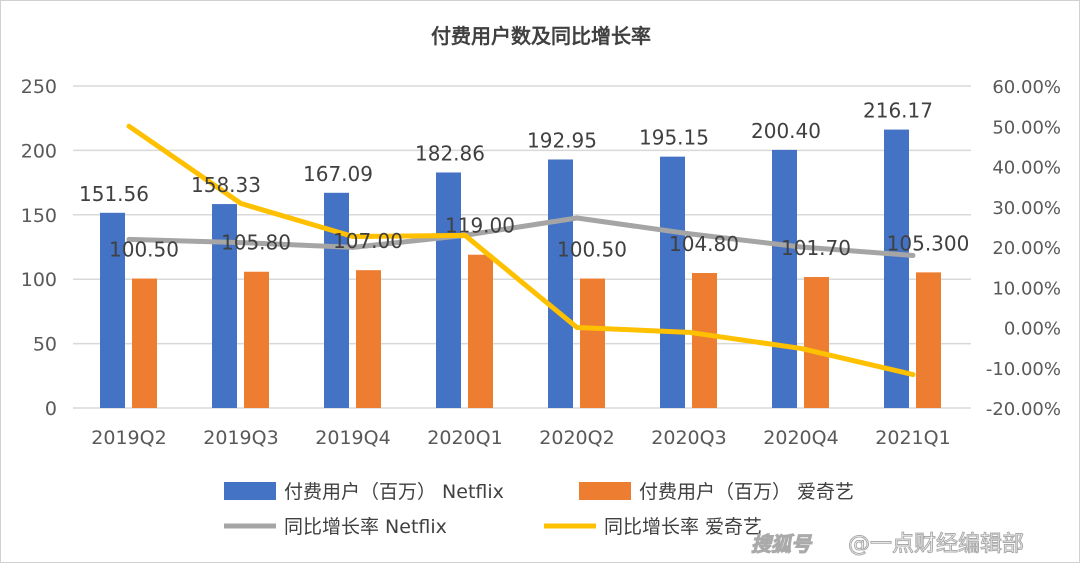 The image size is (1080, 568). I want to click on data-label: 167.09, so click(338, 174).